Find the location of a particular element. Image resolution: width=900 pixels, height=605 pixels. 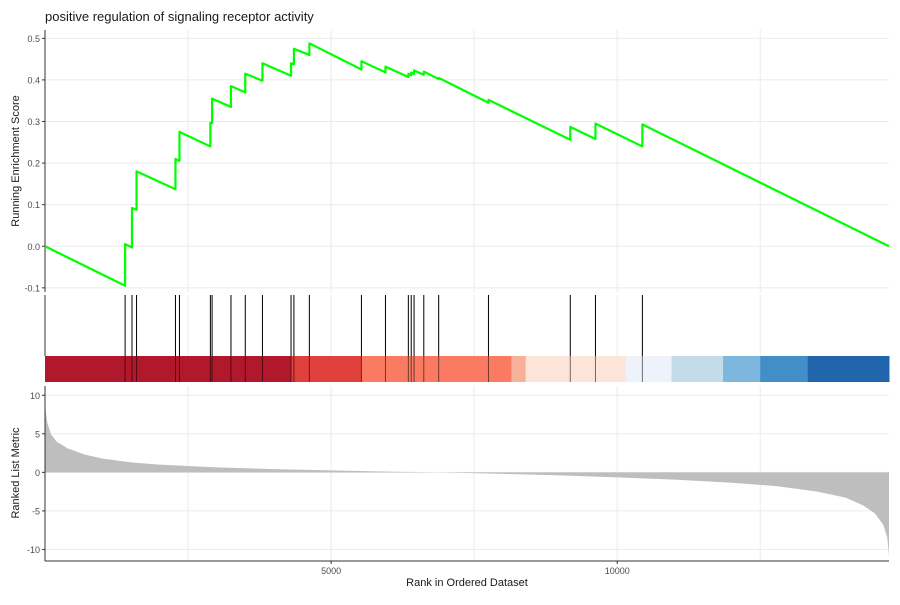

ranked-metric-y-axis-label: Ranked List Metric is located at coordinates (16, 473).